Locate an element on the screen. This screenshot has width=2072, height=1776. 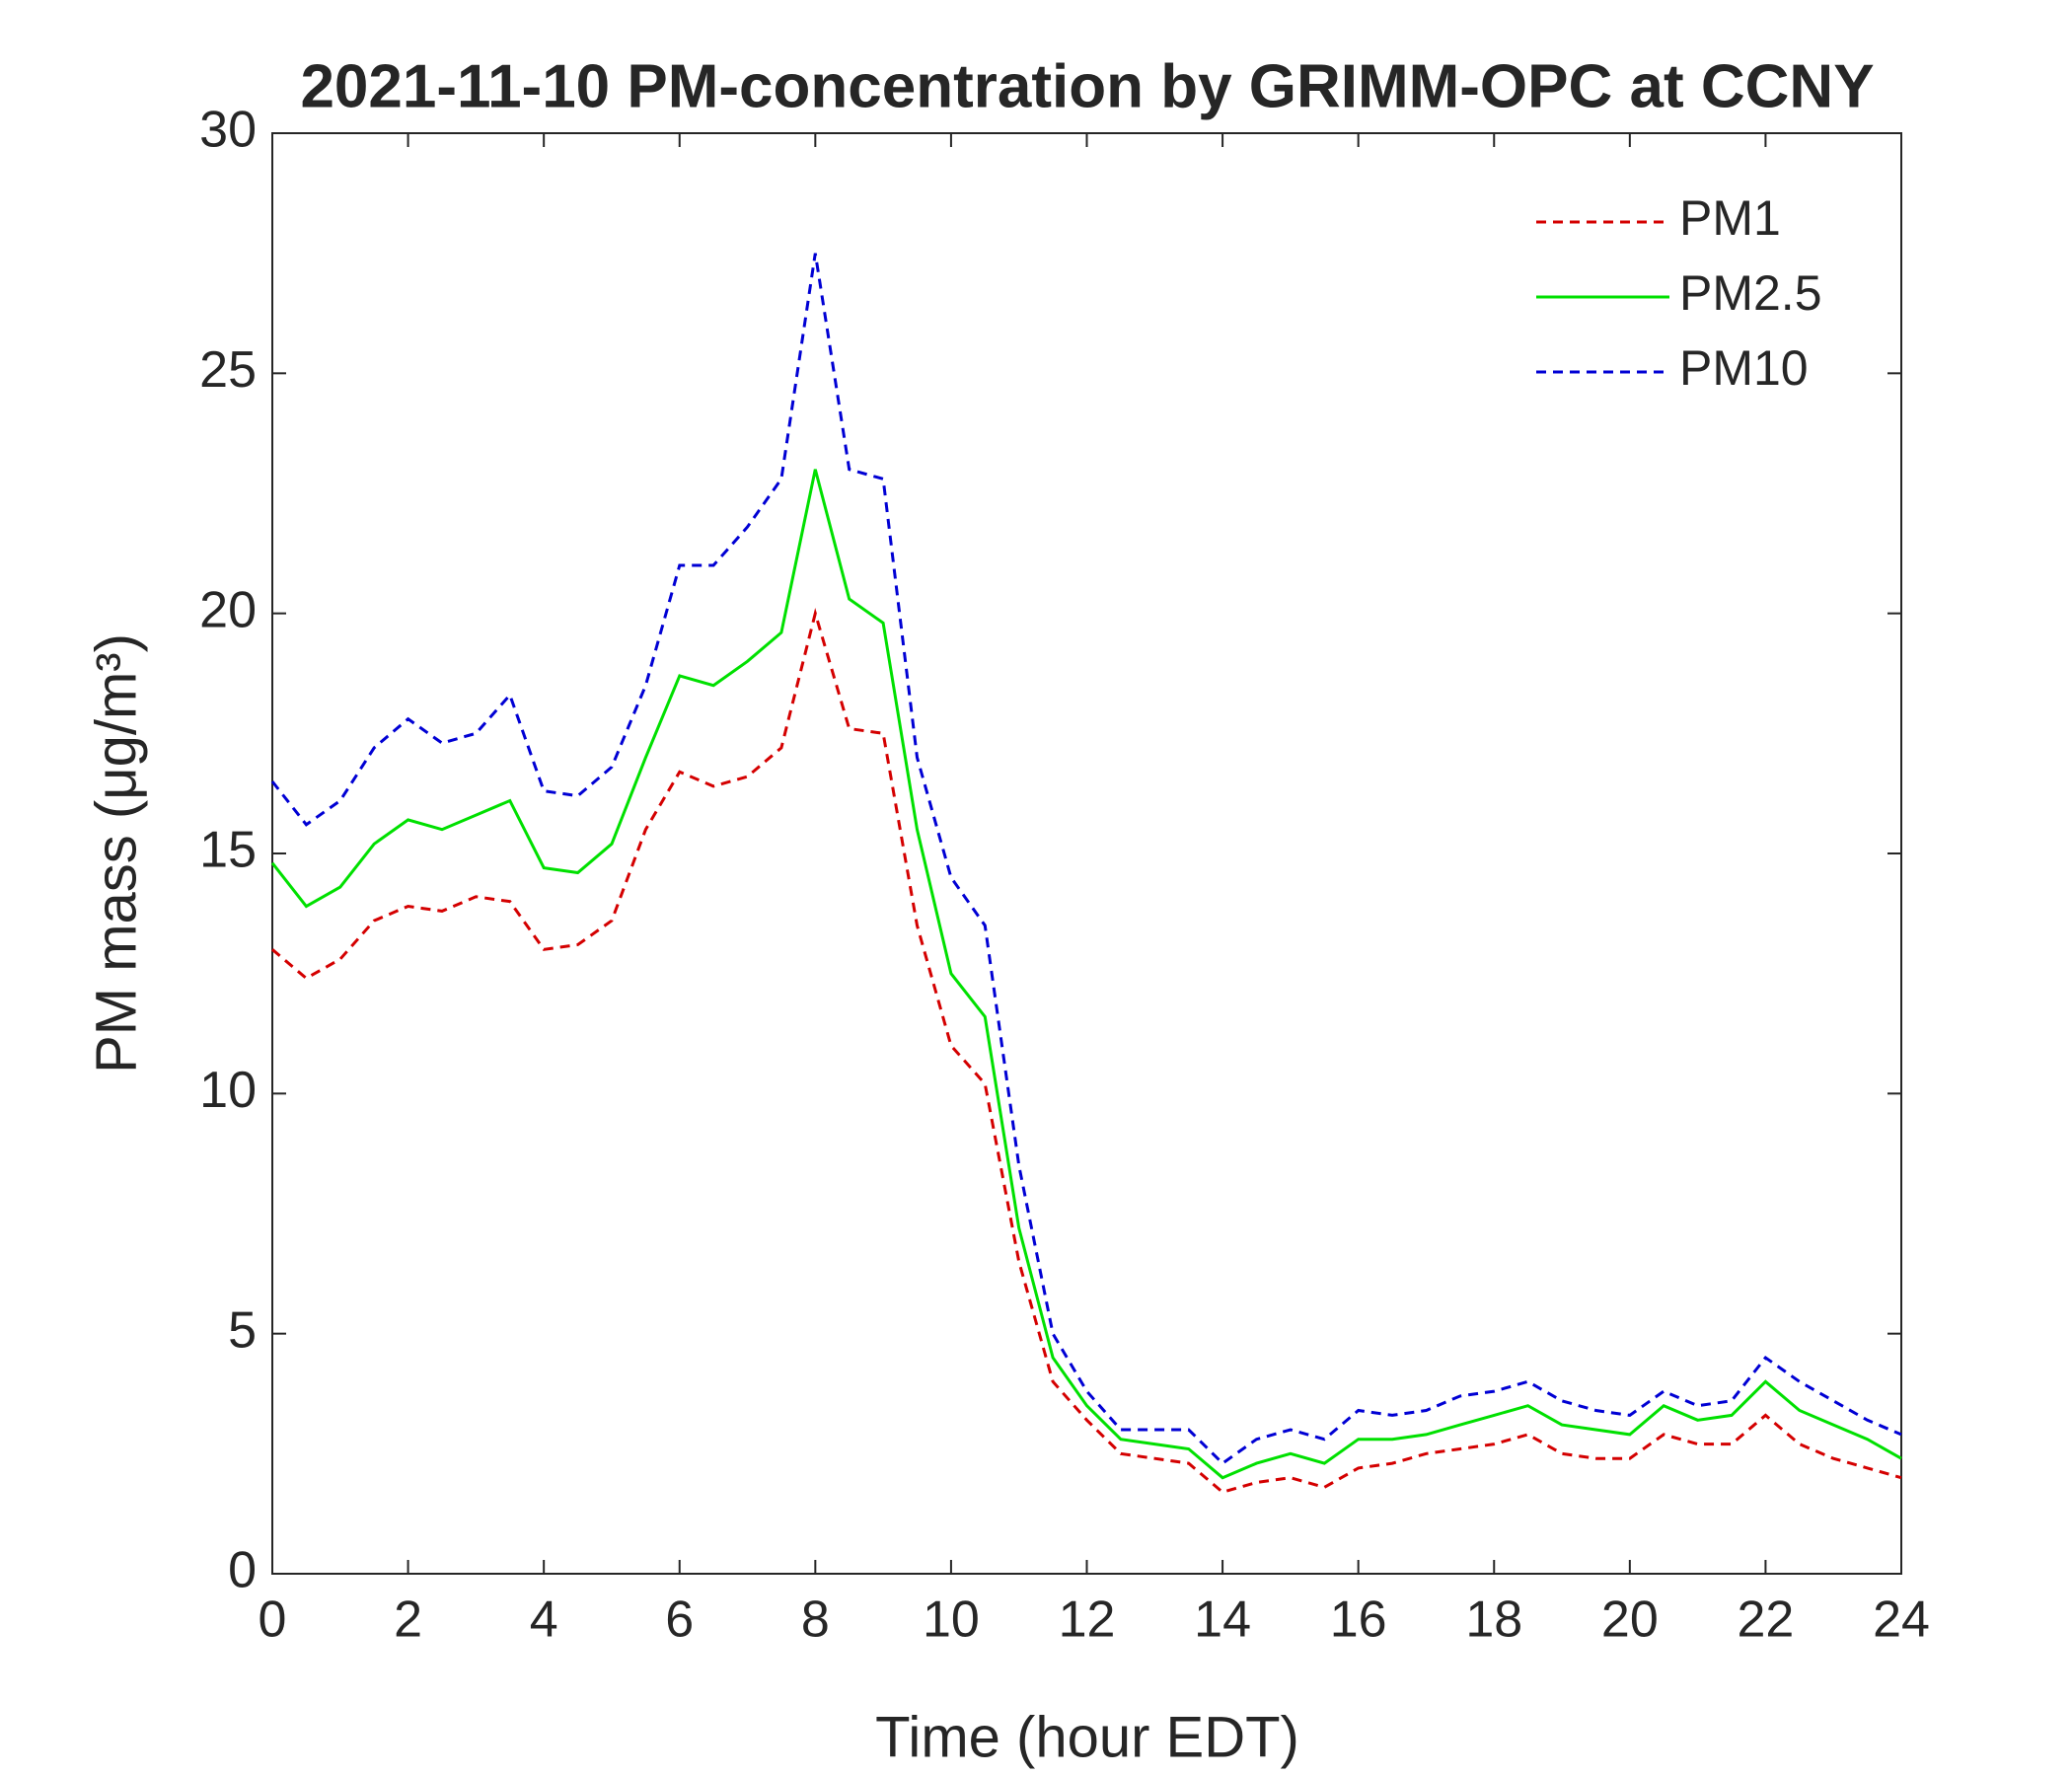
legend-label: PM2.5 is located at coordinates (1751, 293).